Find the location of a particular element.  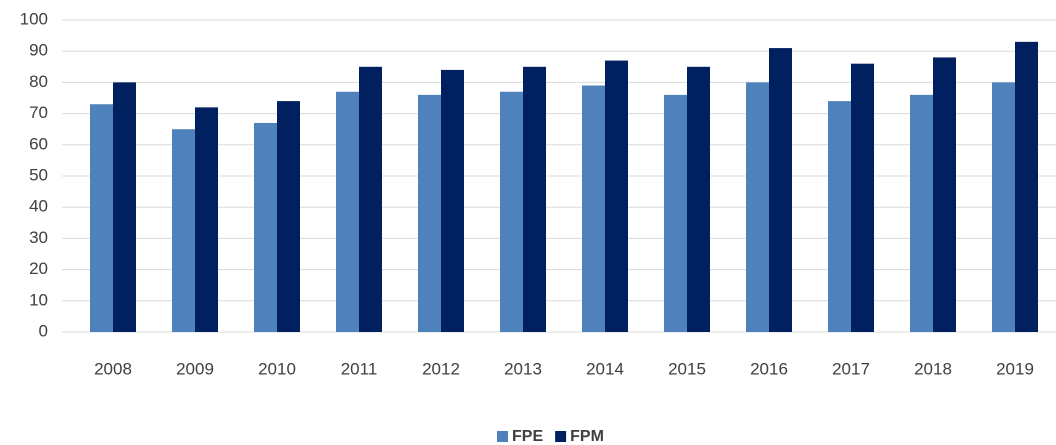

x-tick-label: 2014 is located at coordinates (605, 368).